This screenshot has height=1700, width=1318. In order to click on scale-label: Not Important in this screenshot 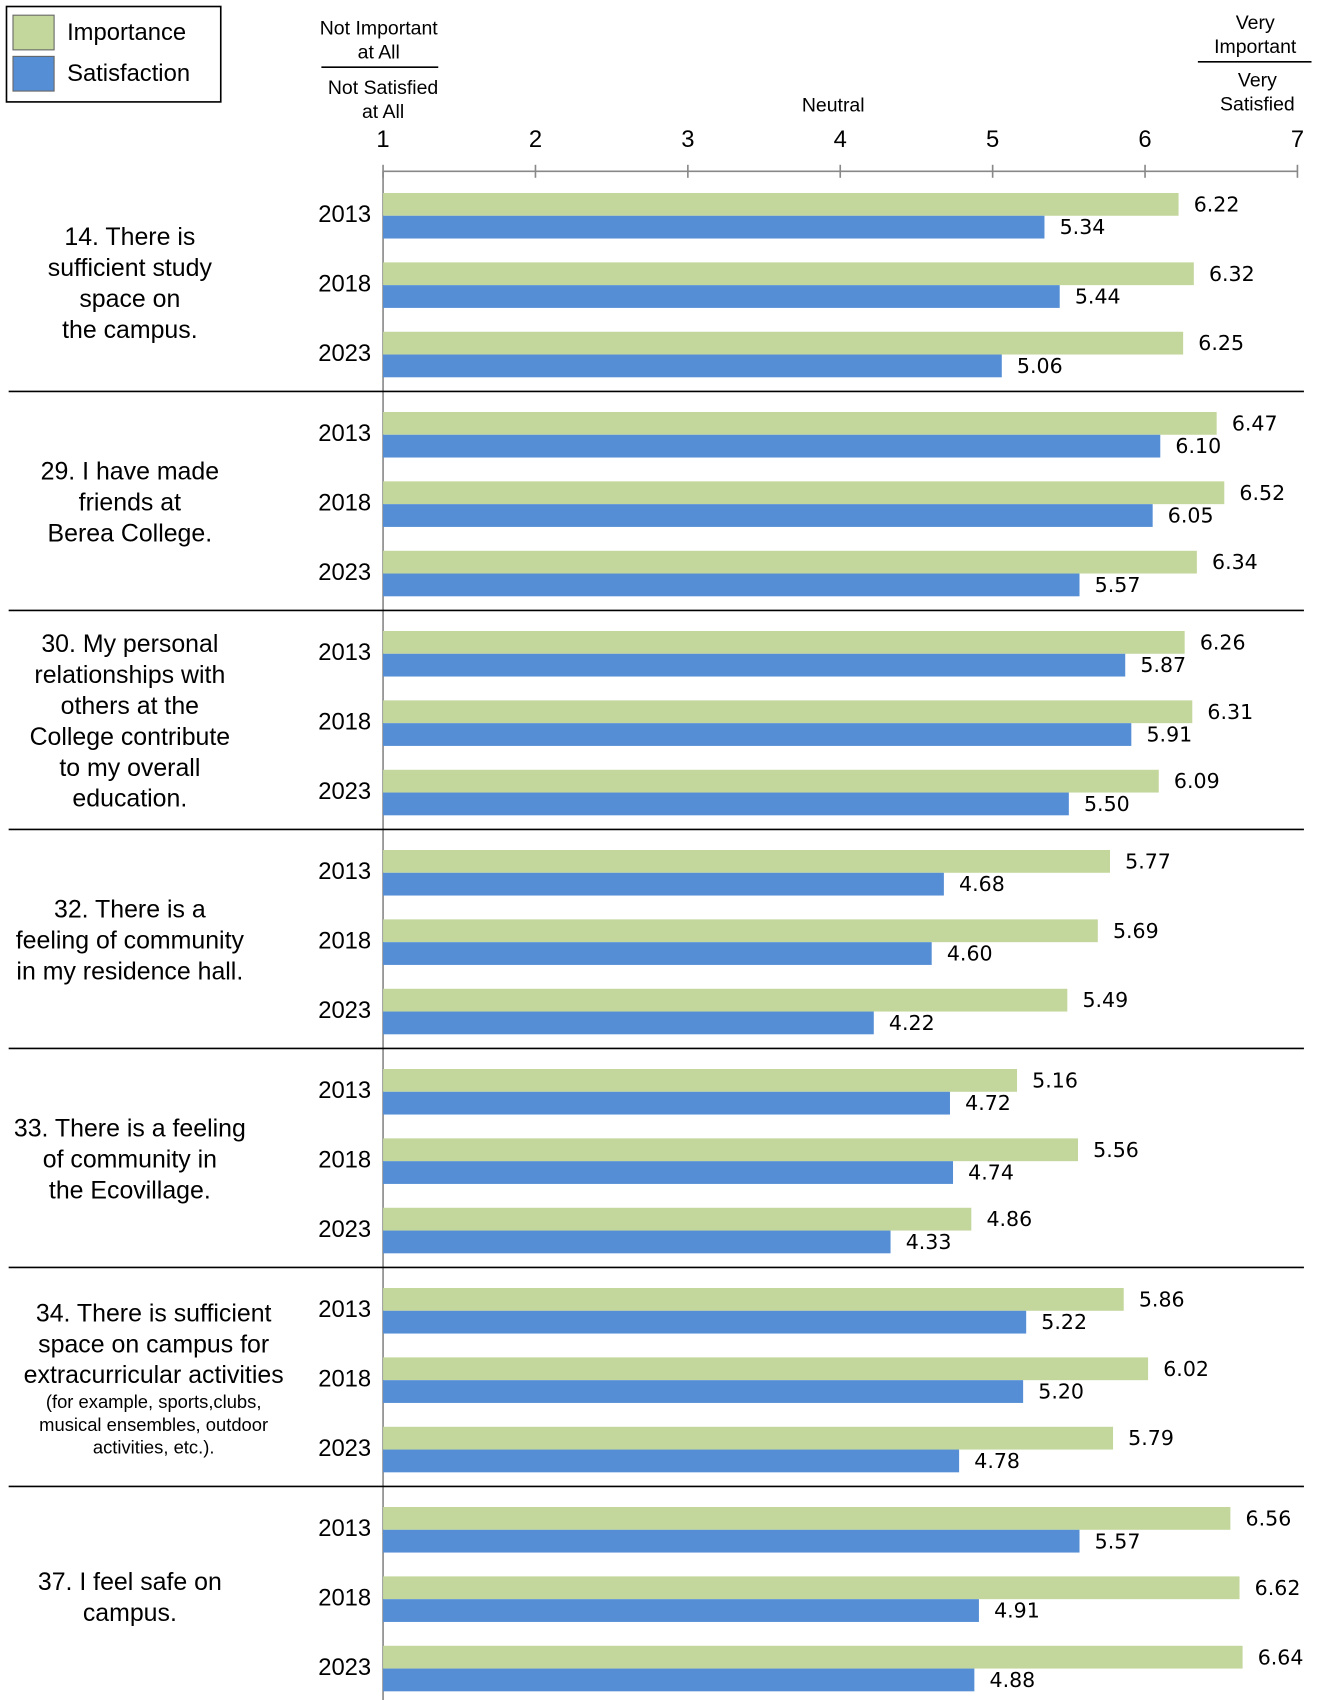, I will do `click(379, 28)`.